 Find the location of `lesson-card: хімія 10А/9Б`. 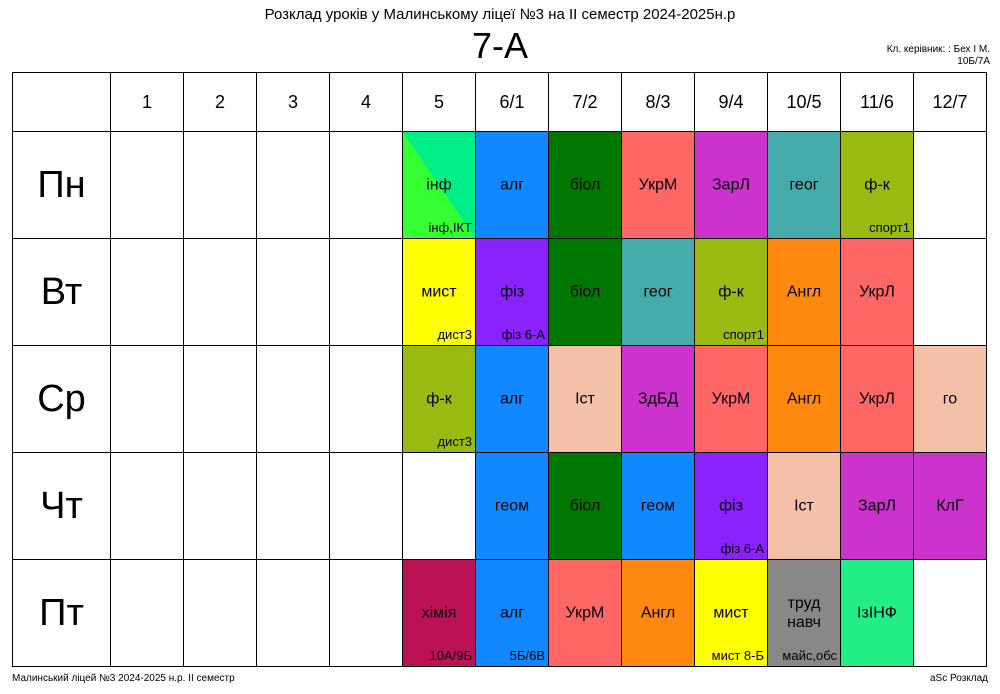

lesson-card: хімія 10А/9Б is located at coordinates (439, 613).